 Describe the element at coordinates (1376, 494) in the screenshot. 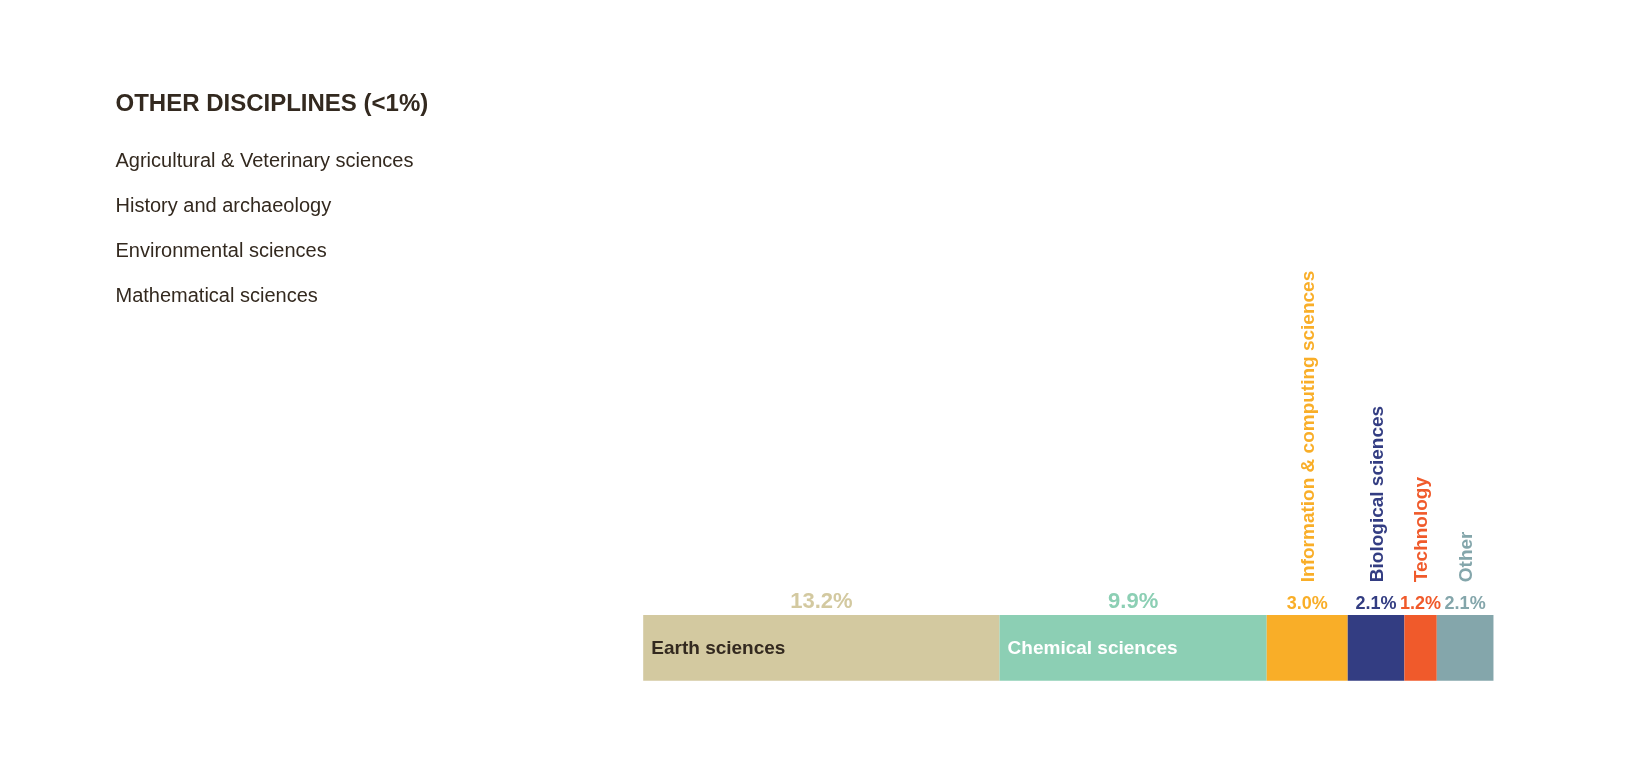

I see `text: Biological sciences` at that location.